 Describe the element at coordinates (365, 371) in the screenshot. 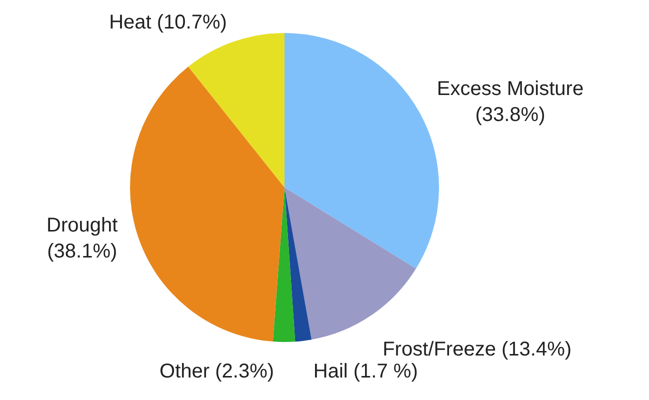

I see `slice-label: Hail (1.7 %)` at that location.